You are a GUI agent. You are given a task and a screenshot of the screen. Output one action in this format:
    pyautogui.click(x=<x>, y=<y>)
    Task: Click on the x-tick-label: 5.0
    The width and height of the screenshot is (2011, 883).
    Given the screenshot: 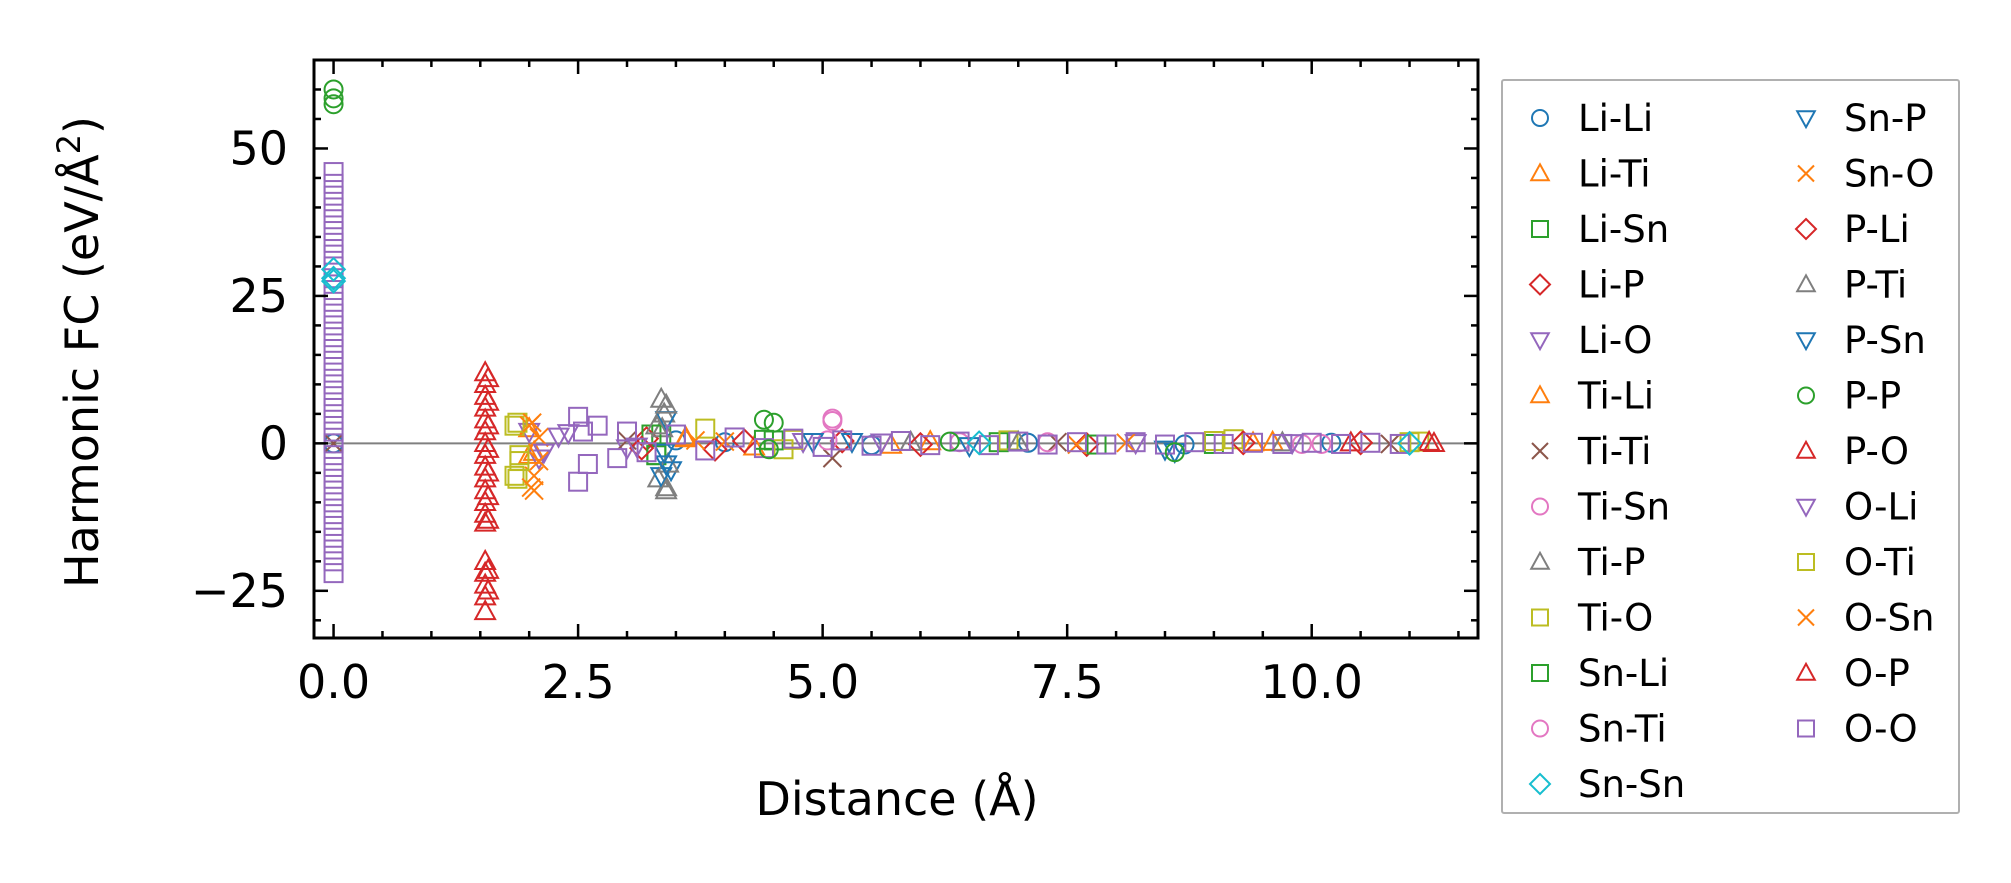 What is the action you would take?
    pyautogui.click(x=822, y=682)
    